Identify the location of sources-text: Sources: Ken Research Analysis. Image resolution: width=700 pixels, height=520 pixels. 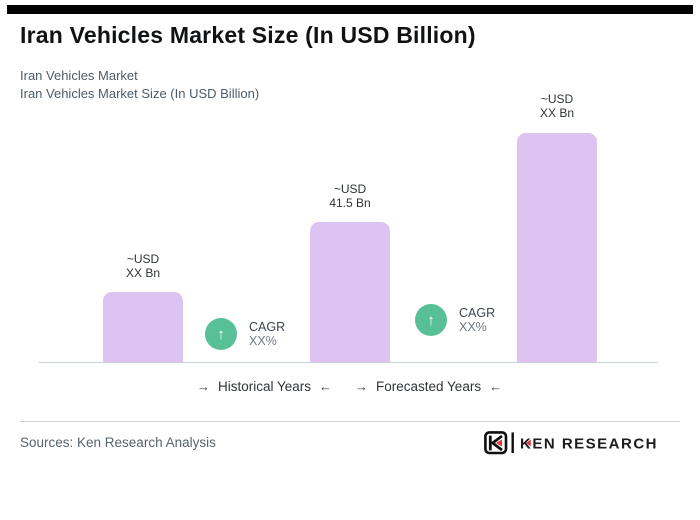
(118, 442).